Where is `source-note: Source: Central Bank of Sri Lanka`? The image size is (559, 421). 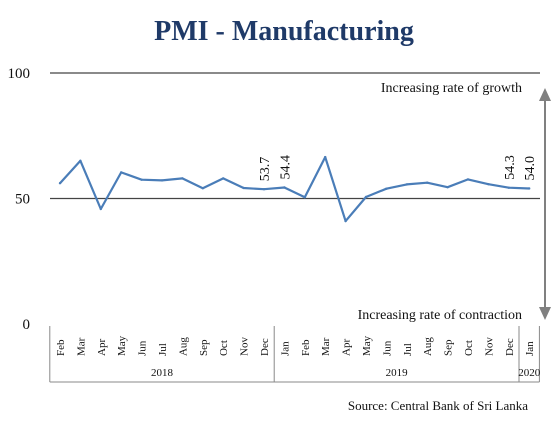
source-note: Source: Central Bank of Sri Lanka is located at coordinates (438, 405).